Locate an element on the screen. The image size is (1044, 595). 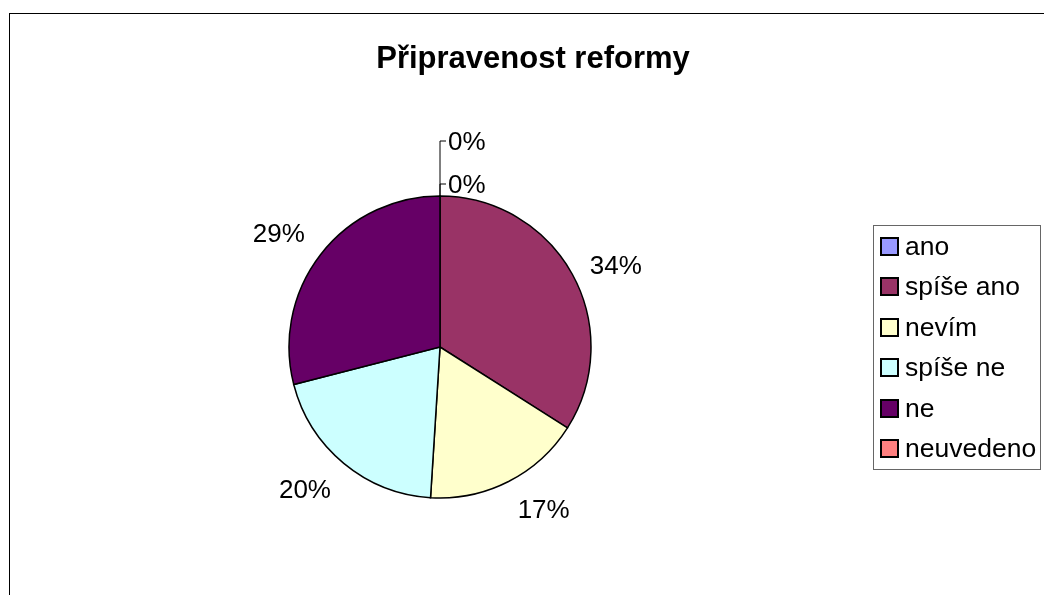
legend-label: nevím is located at coordinates (941, 327).